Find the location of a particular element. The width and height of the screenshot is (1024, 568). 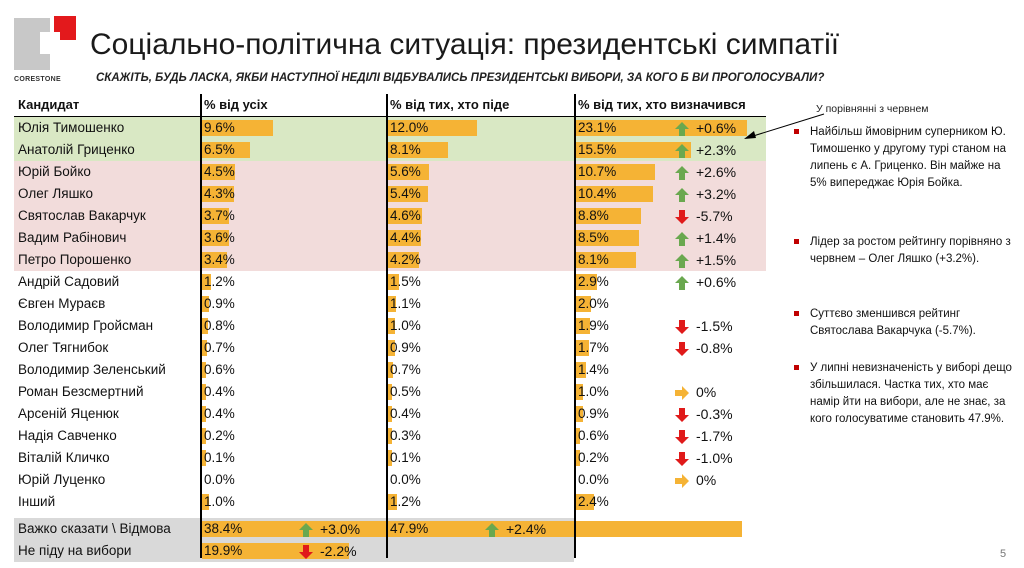

value-all: 0.8% is located at coordinates (219, 325).